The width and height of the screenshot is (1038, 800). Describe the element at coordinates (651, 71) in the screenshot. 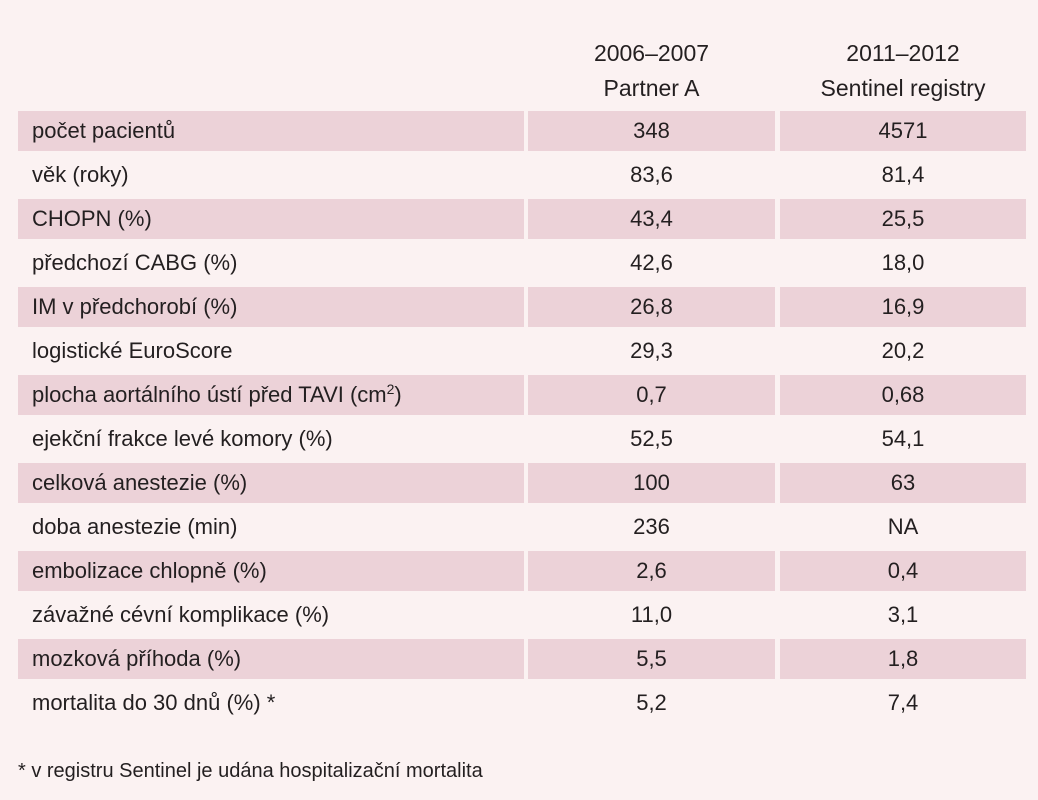

I see `column-header-partner-a: 2006–2007 Partner A` at that location.